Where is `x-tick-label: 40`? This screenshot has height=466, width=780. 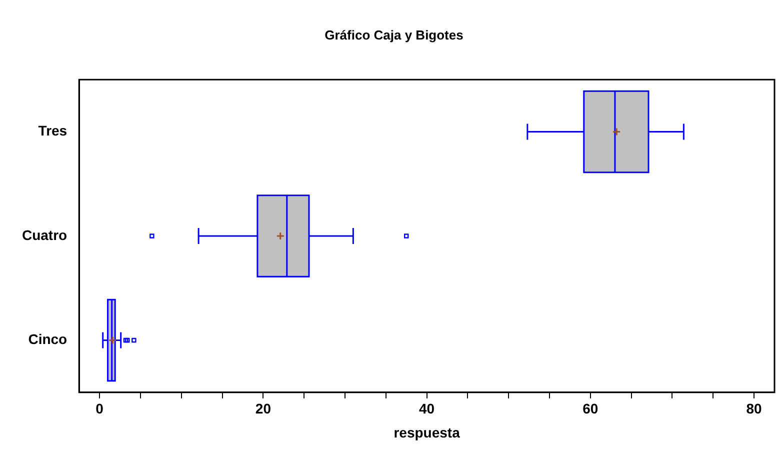
x-tick-label: 40 is located at coordinates (427, 408).